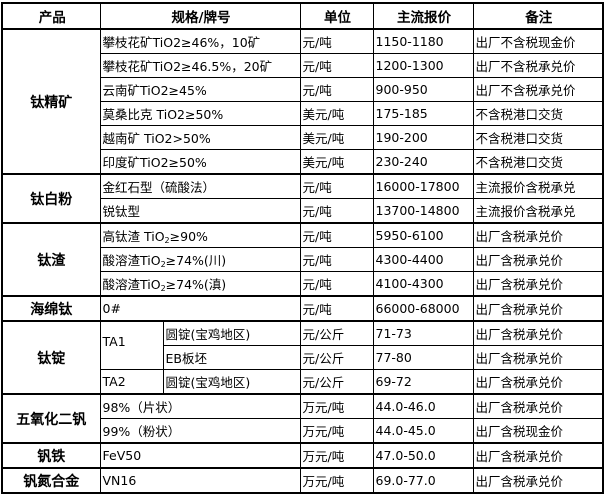 The image size is (604, 494). What do you see at coordinates (200, 480) in the screenshot?
I see `spec-cell: VN16` at bounding box center [200, 480].